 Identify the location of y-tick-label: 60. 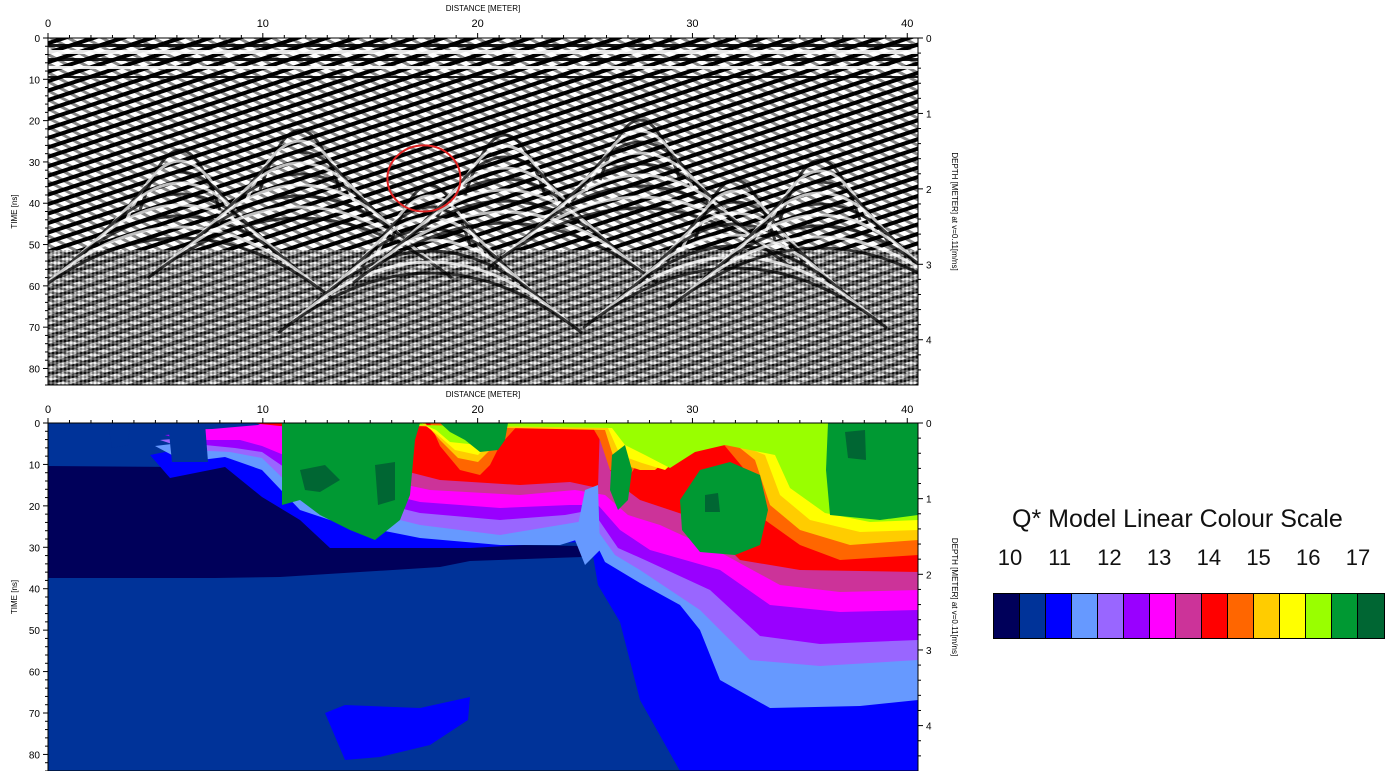
(35, 287).